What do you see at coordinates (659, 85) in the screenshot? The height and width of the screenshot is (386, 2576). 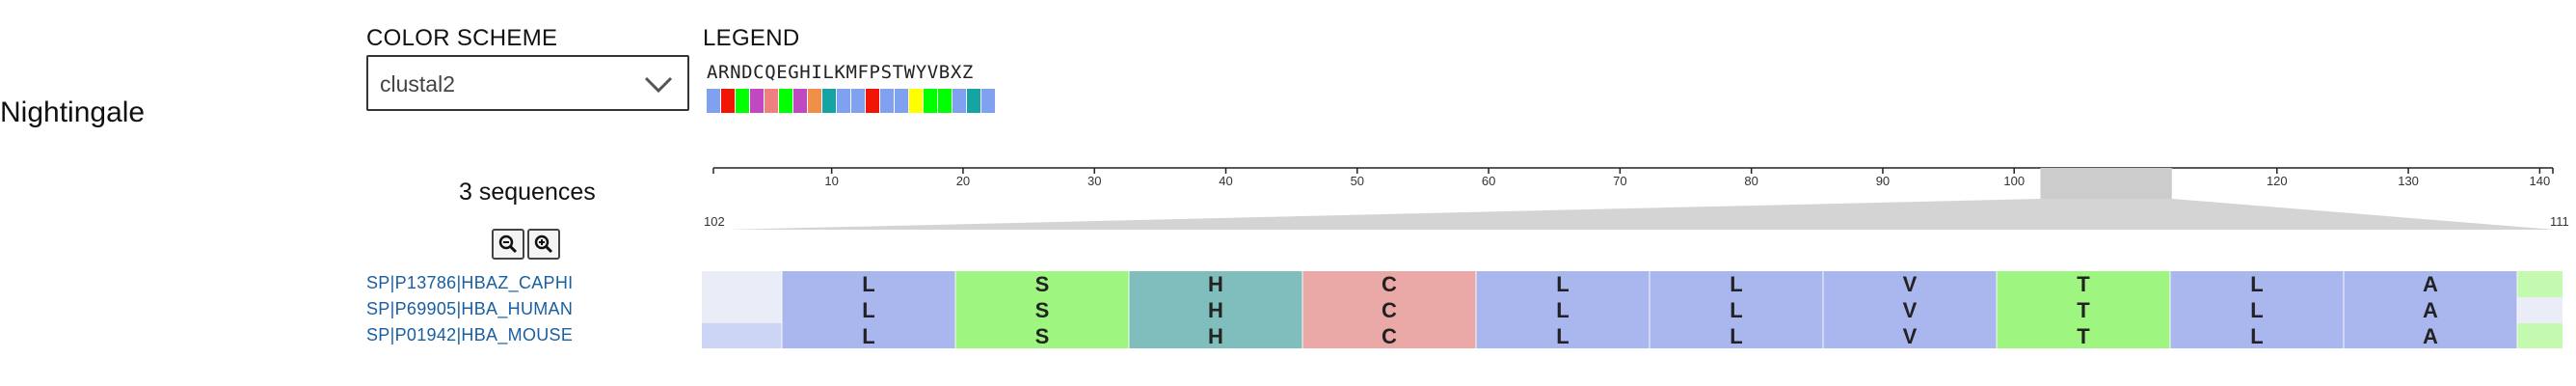 I see `chevron-down-icon` at bounding box center [659, 85].